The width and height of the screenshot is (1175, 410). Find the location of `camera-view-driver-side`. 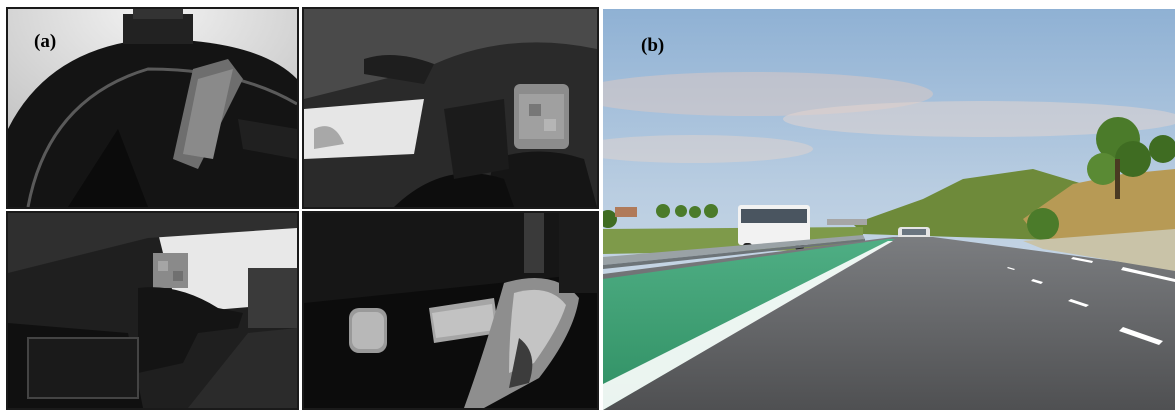

camera-view-driver-side is located at coordinates (152, 310).